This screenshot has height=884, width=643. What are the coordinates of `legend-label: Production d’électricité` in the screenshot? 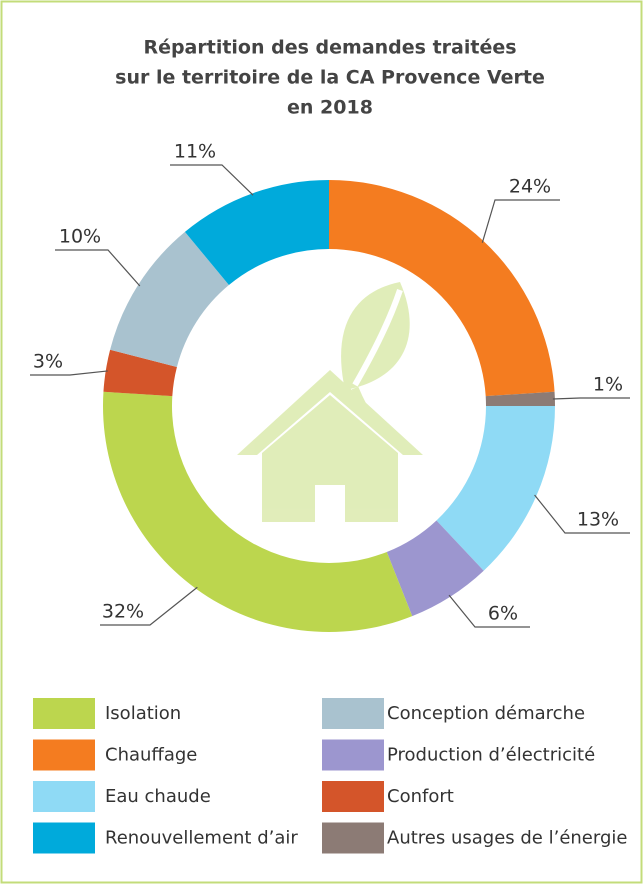 It's located at (491, 755).